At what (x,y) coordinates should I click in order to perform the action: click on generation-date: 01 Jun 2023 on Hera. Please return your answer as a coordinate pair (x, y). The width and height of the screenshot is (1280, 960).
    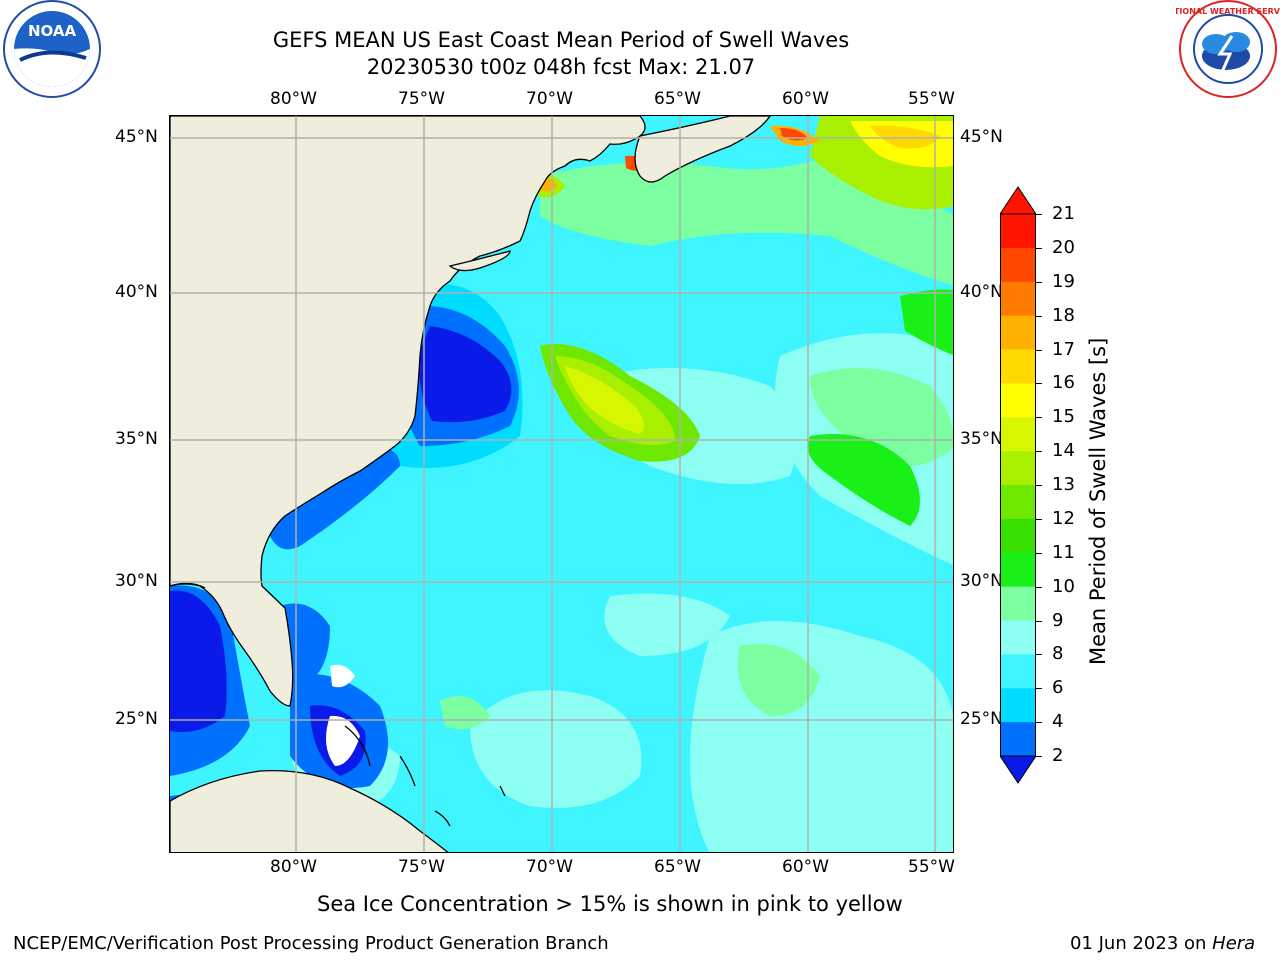
    Looking at the image, I should click on (1162, 943).